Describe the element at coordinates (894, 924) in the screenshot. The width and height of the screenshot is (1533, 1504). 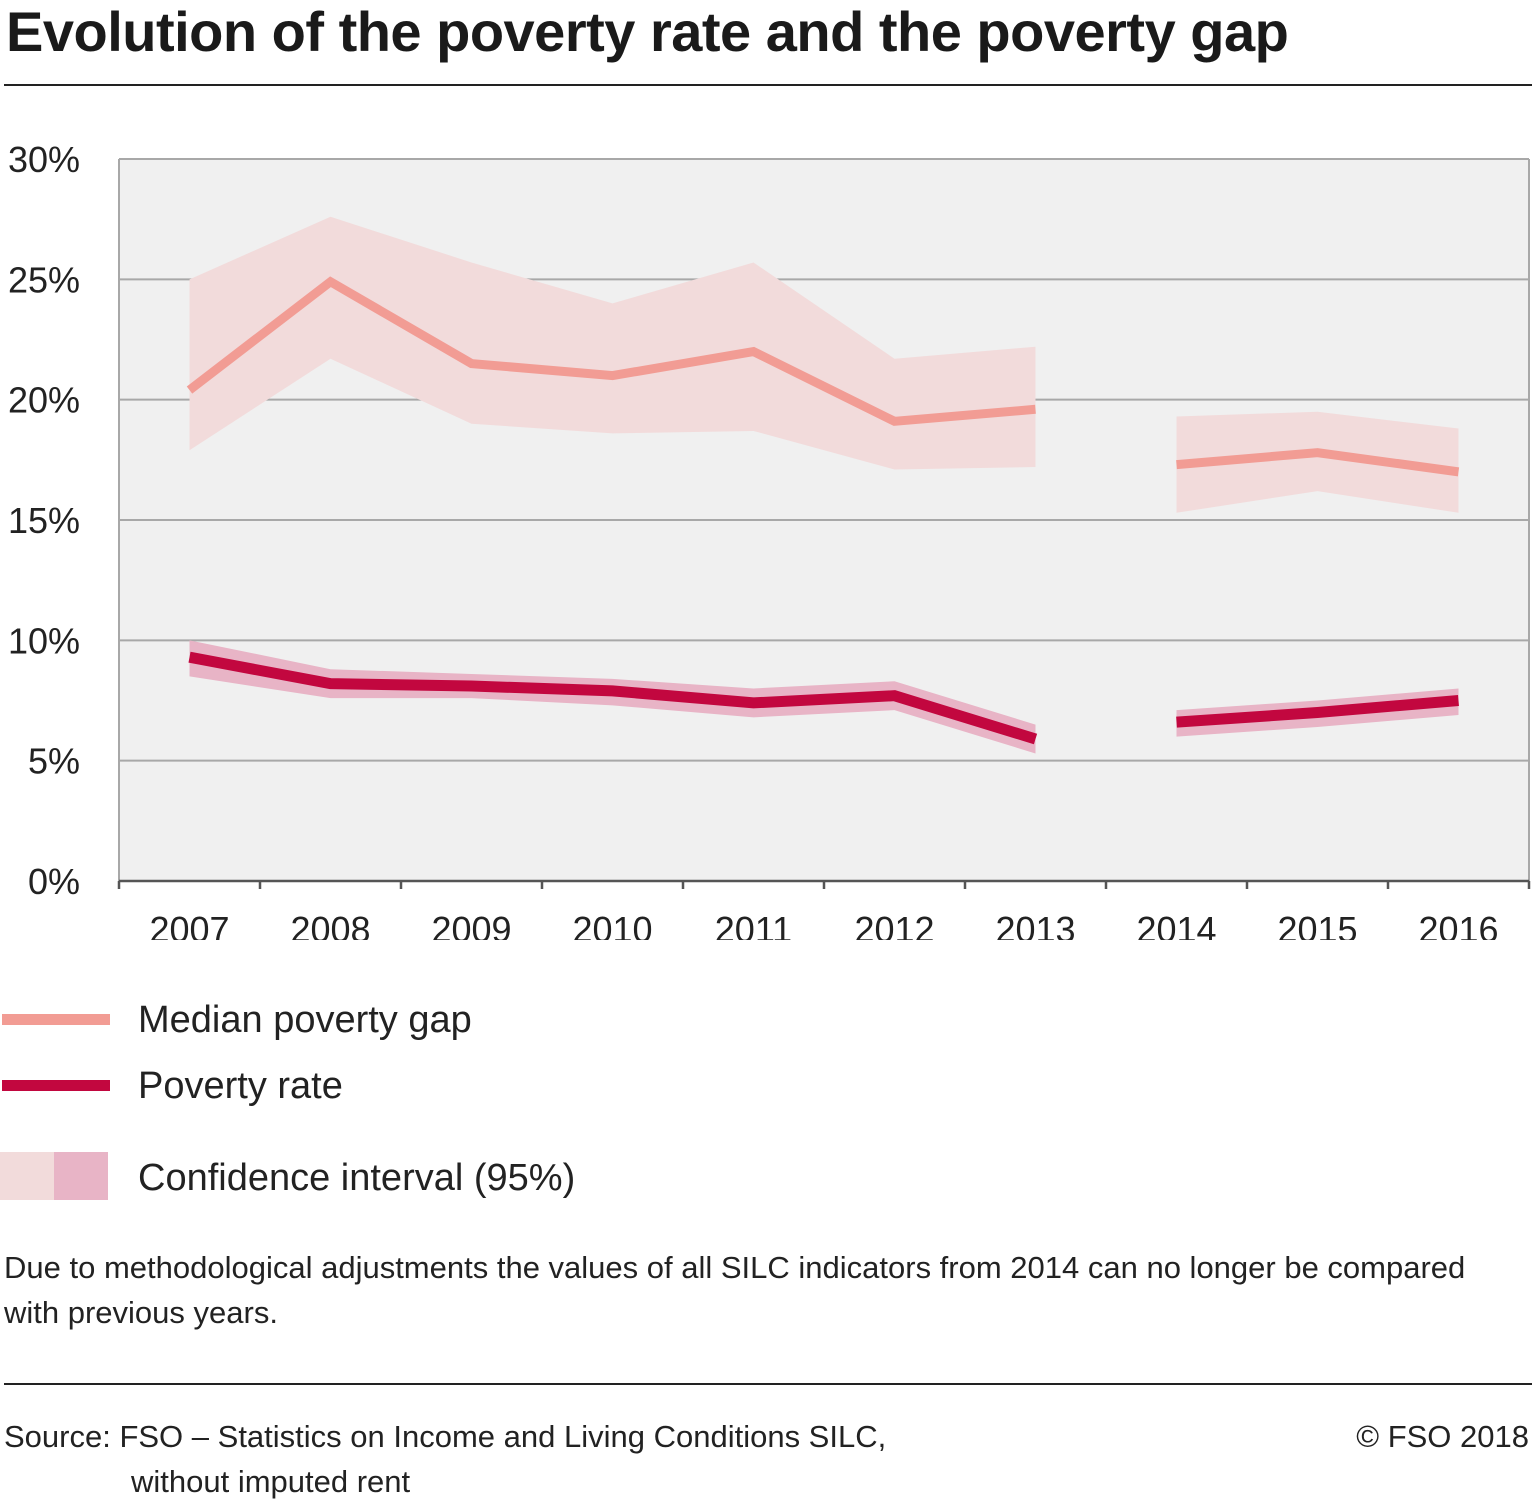
I see `x-tick-label: 2012` at that location.